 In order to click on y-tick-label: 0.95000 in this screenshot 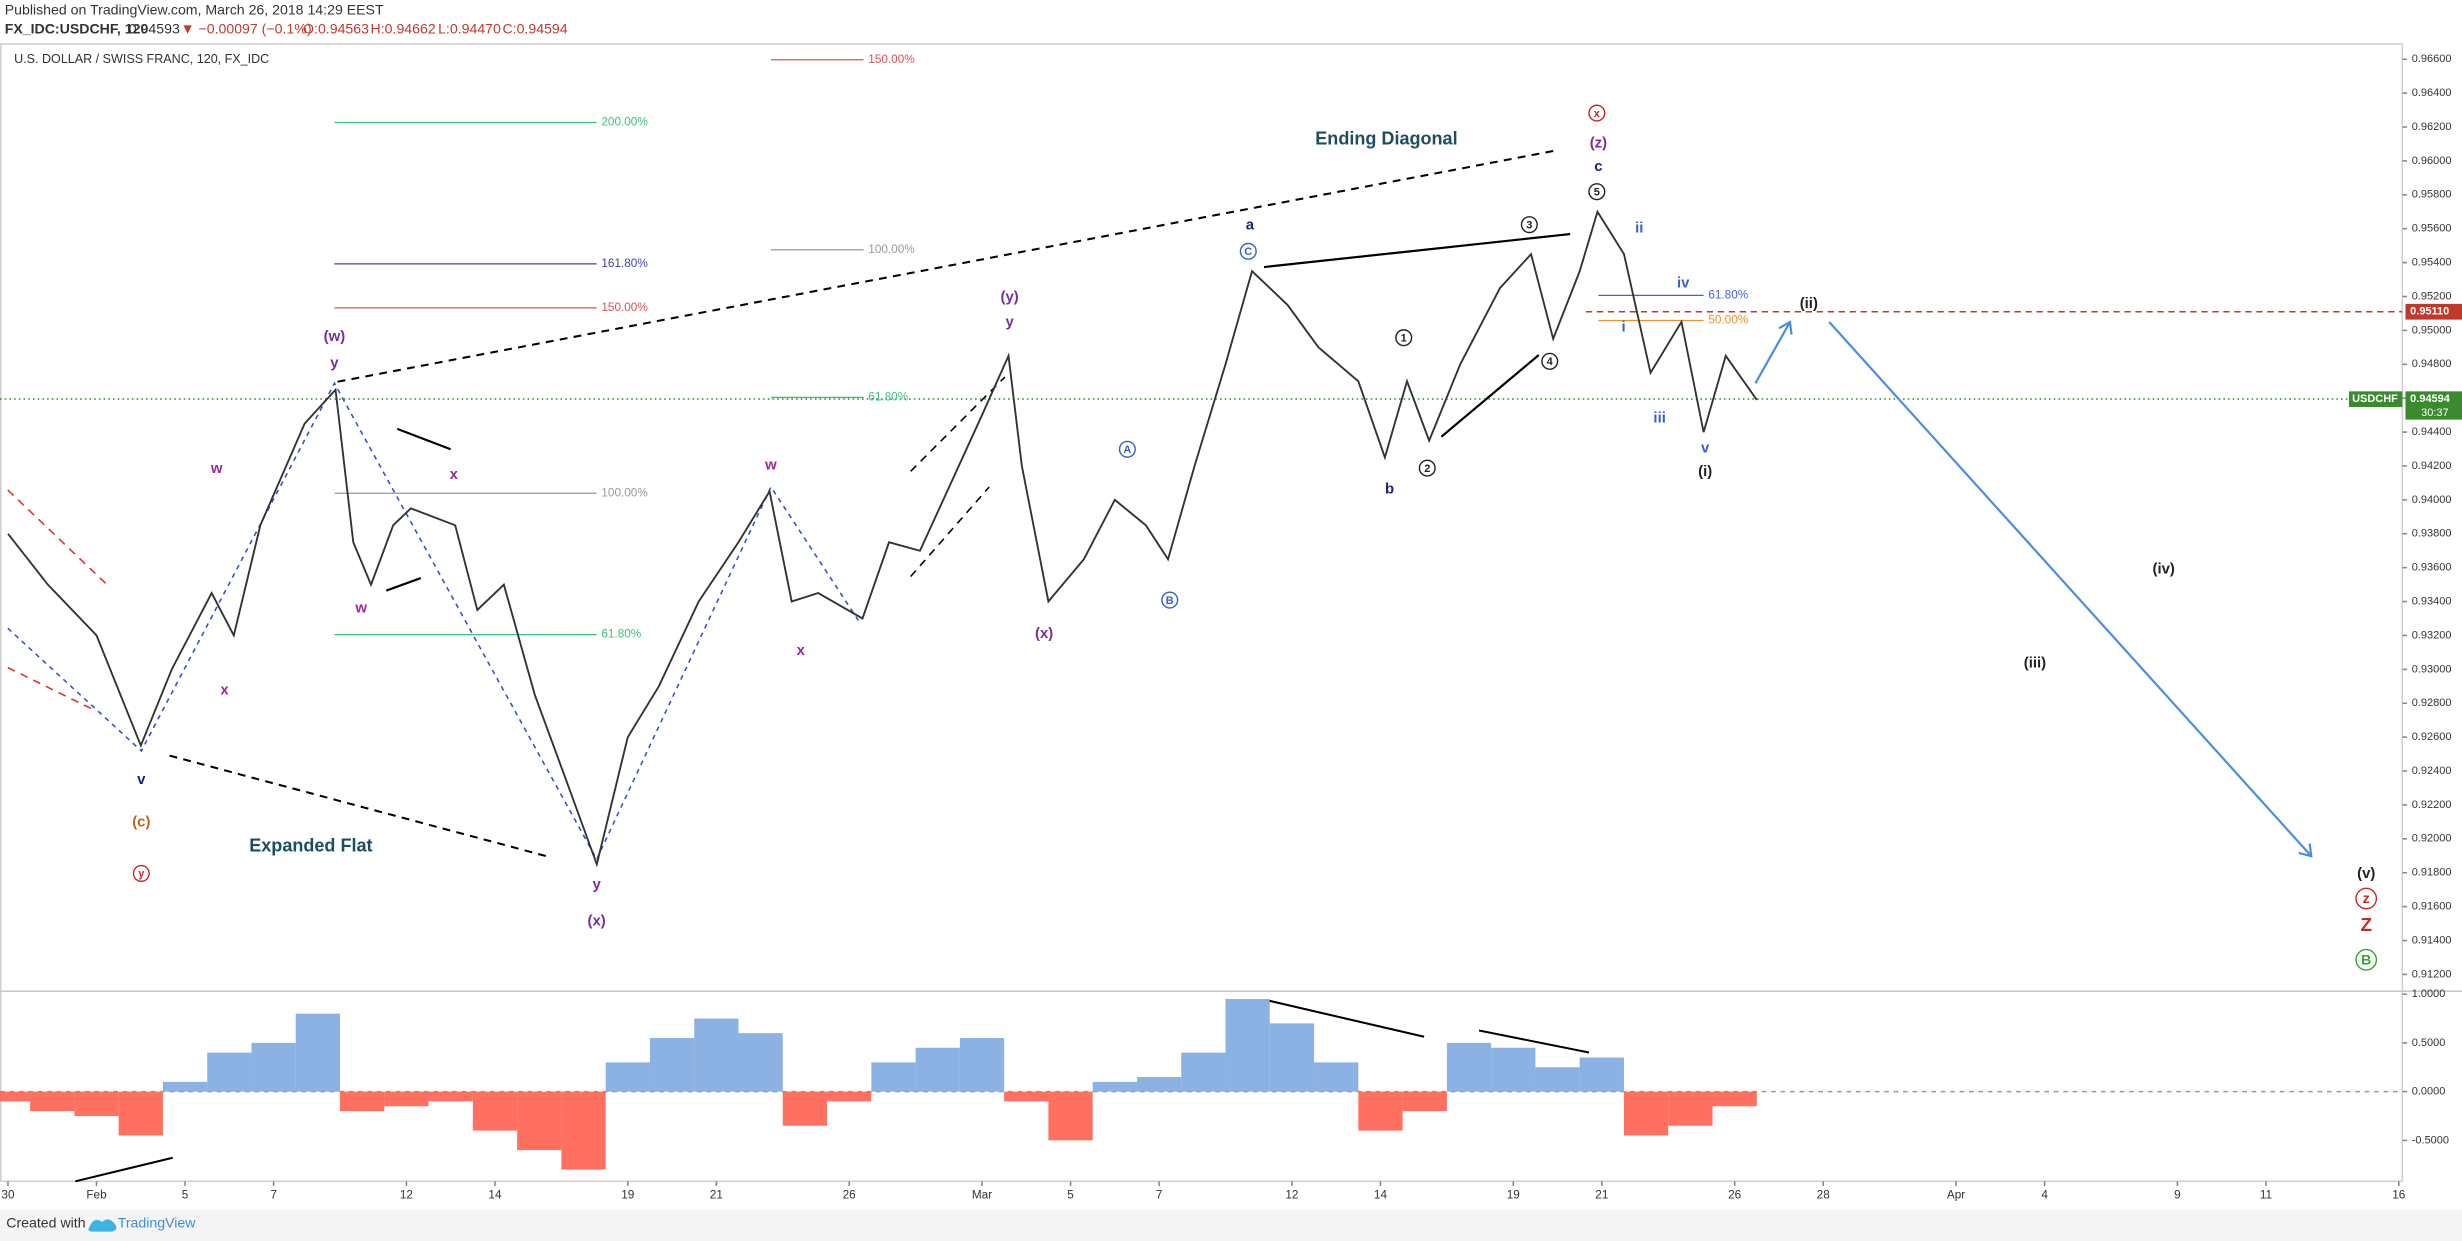, I will do `click(2432, 330)`.